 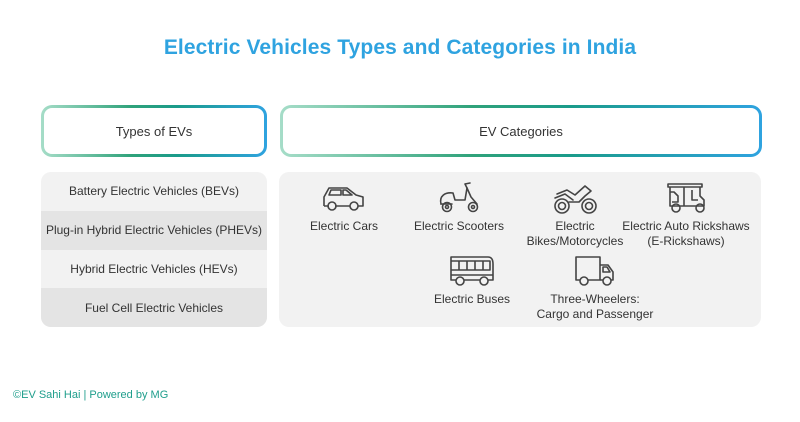 I want to click on category-label: Three-Wheelers: Cargo and Passenger, so click(x=595, y=306).